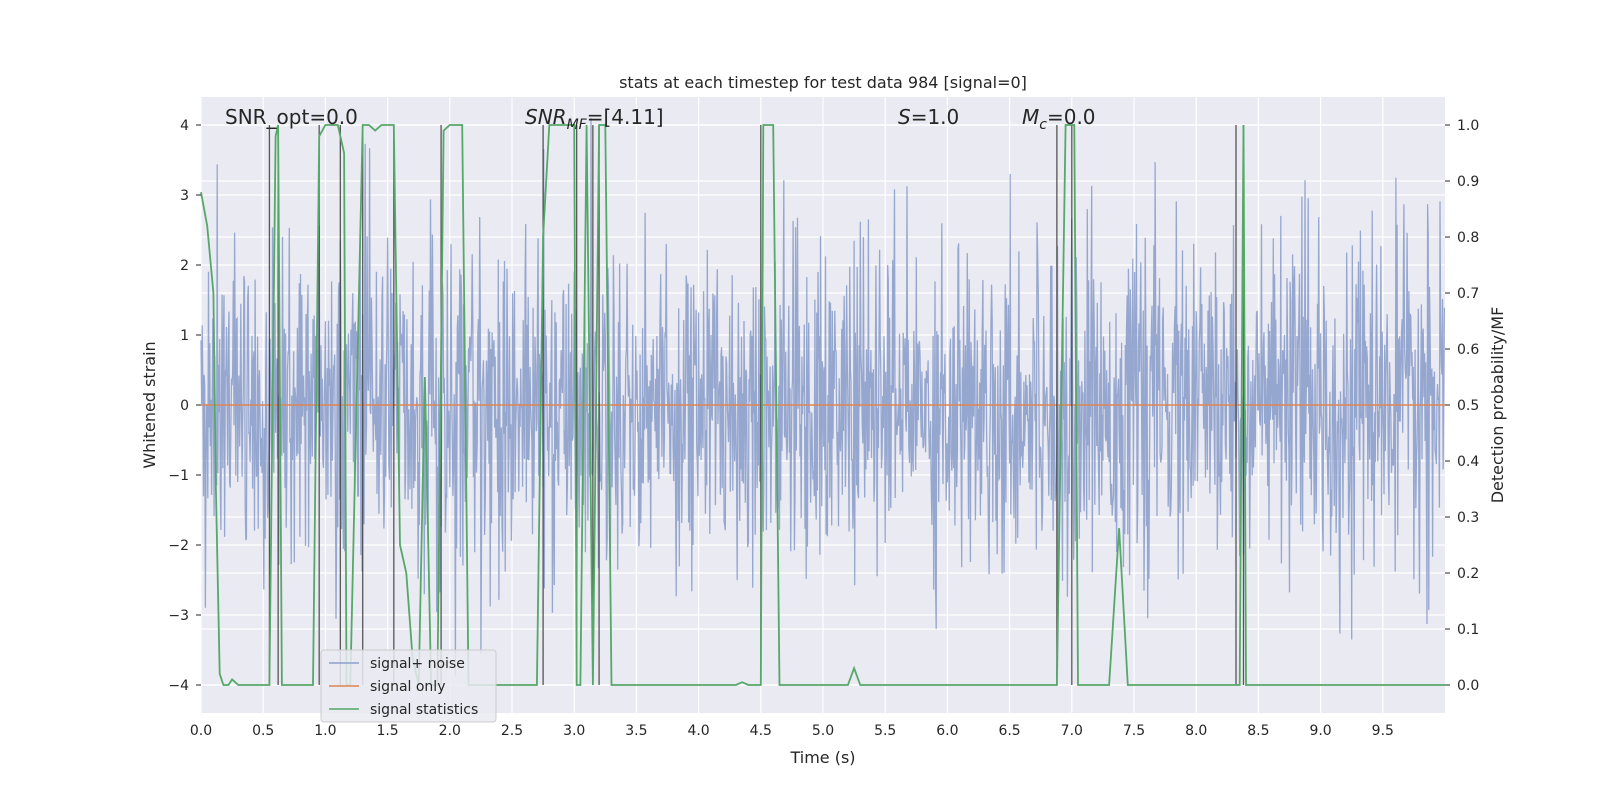  What do you see at coordinates (1196, 731) in the screenshot?
I see `x-tick-label: 8.0` at bounding box center [1196, 731].